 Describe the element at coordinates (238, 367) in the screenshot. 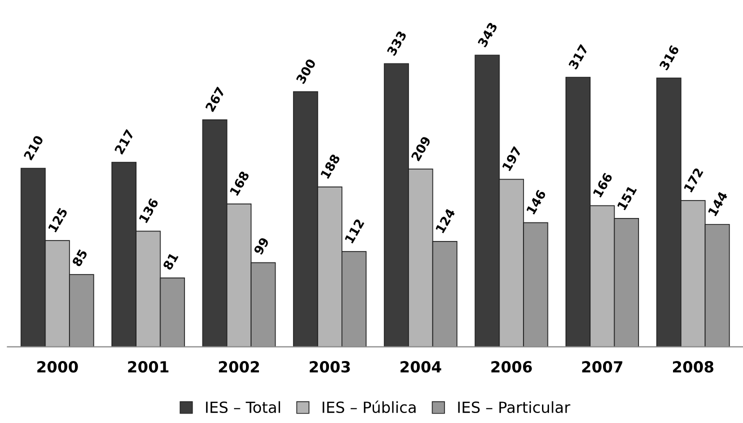

I see `x-tick-label: 2002` at that location.